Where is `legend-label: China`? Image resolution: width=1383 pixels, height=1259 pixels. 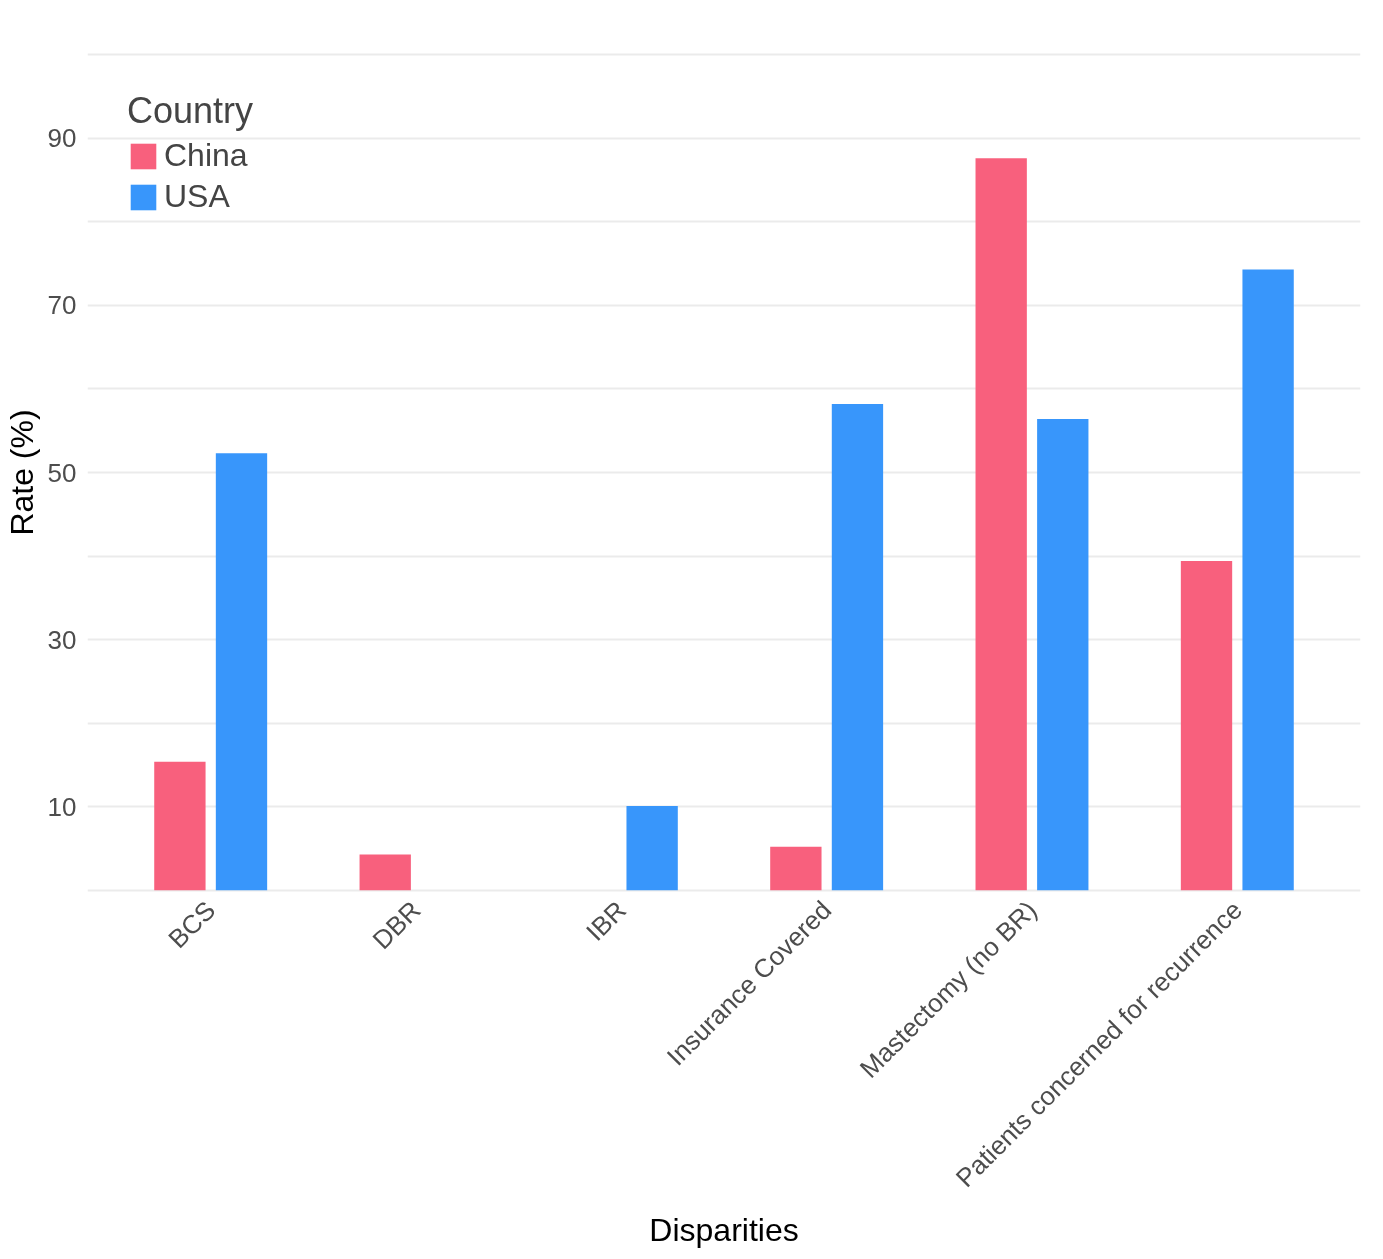
legend-label: China is located at coordinates (206, 155).